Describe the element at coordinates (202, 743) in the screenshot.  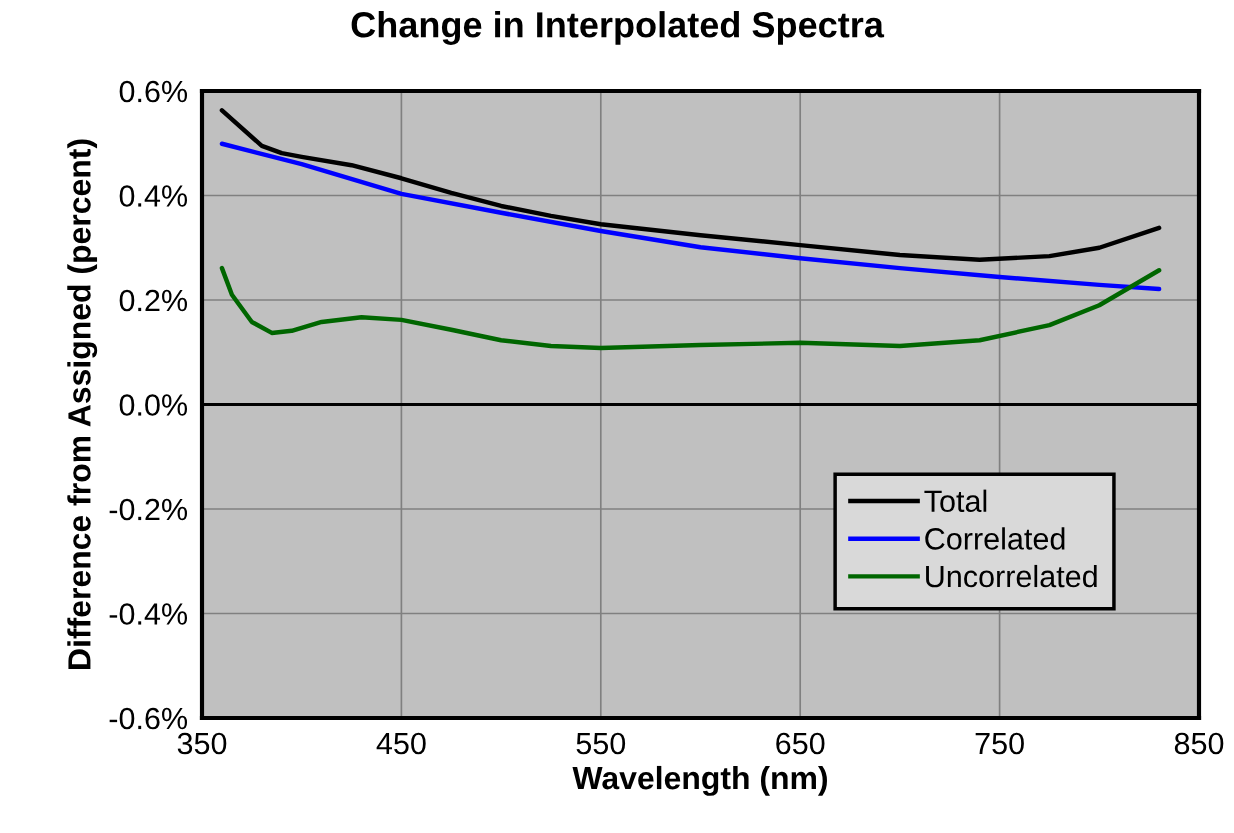
I see `x-tick-label: 350` at that location.